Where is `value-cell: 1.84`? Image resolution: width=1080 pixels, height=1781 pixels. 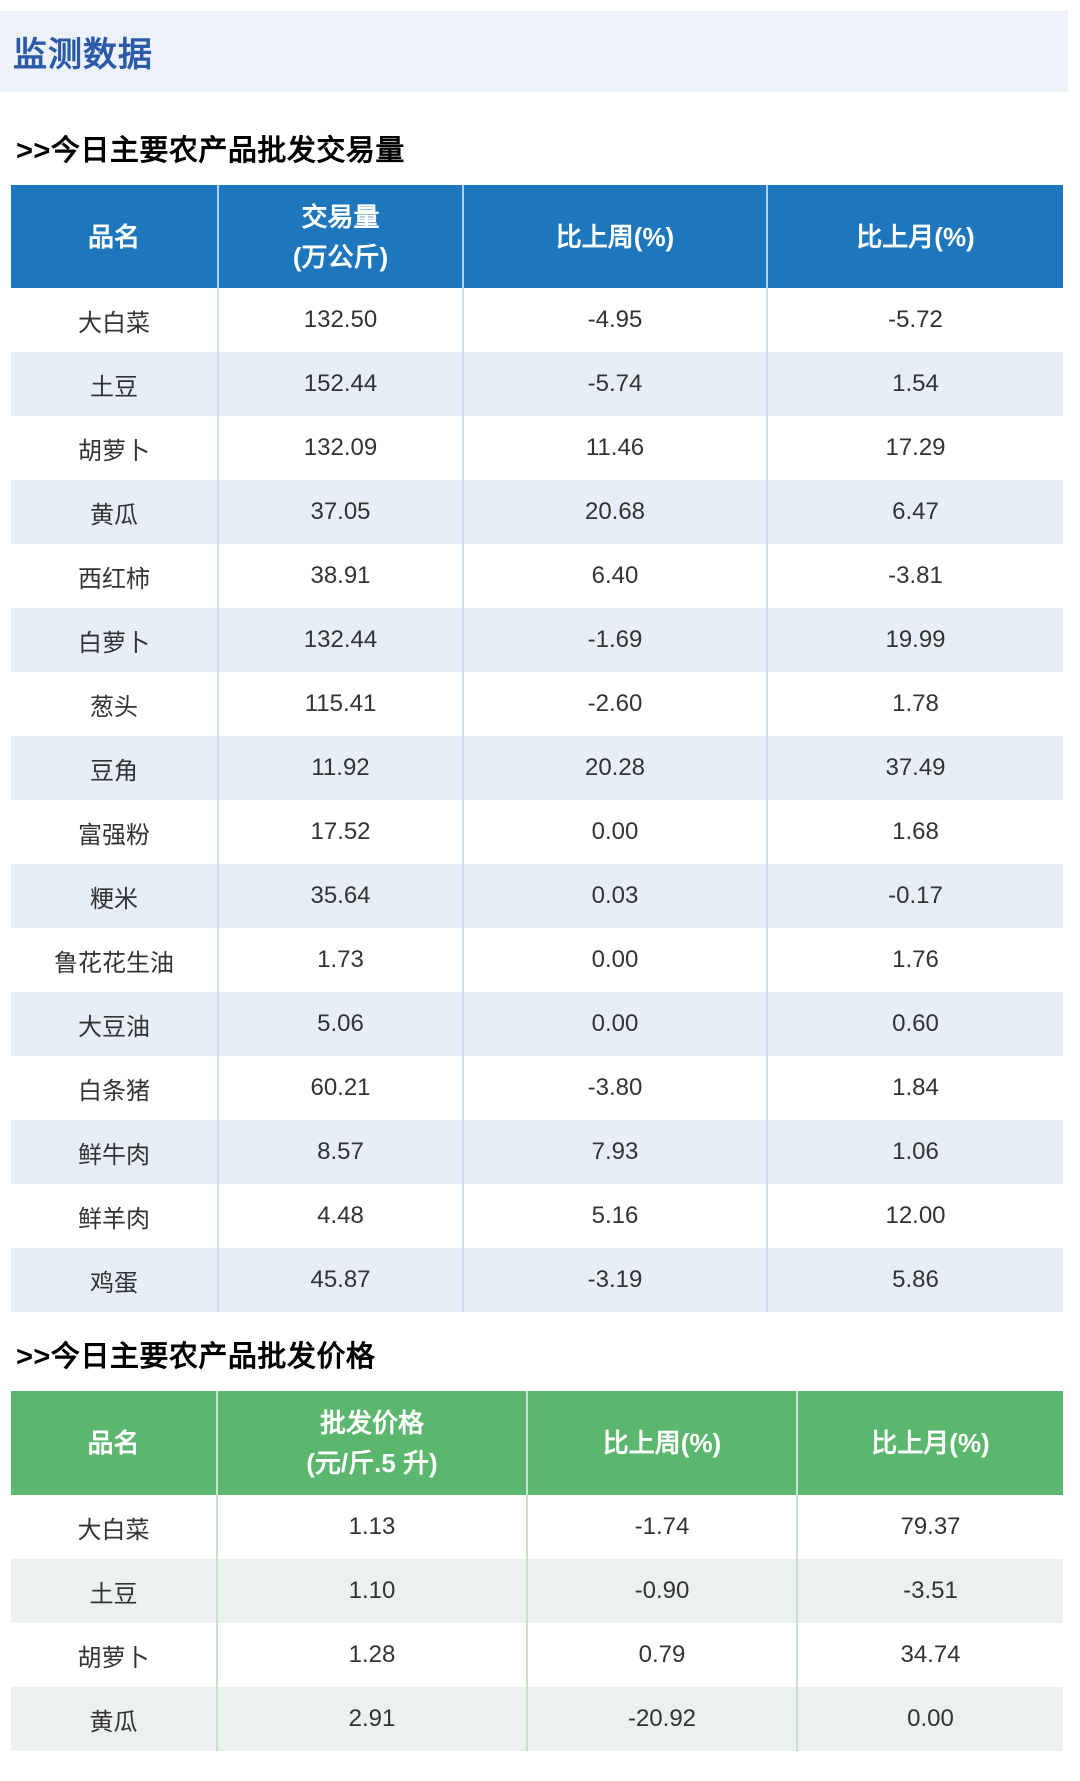 value-cell: 1.84 is located at coordinates (914, 1088).